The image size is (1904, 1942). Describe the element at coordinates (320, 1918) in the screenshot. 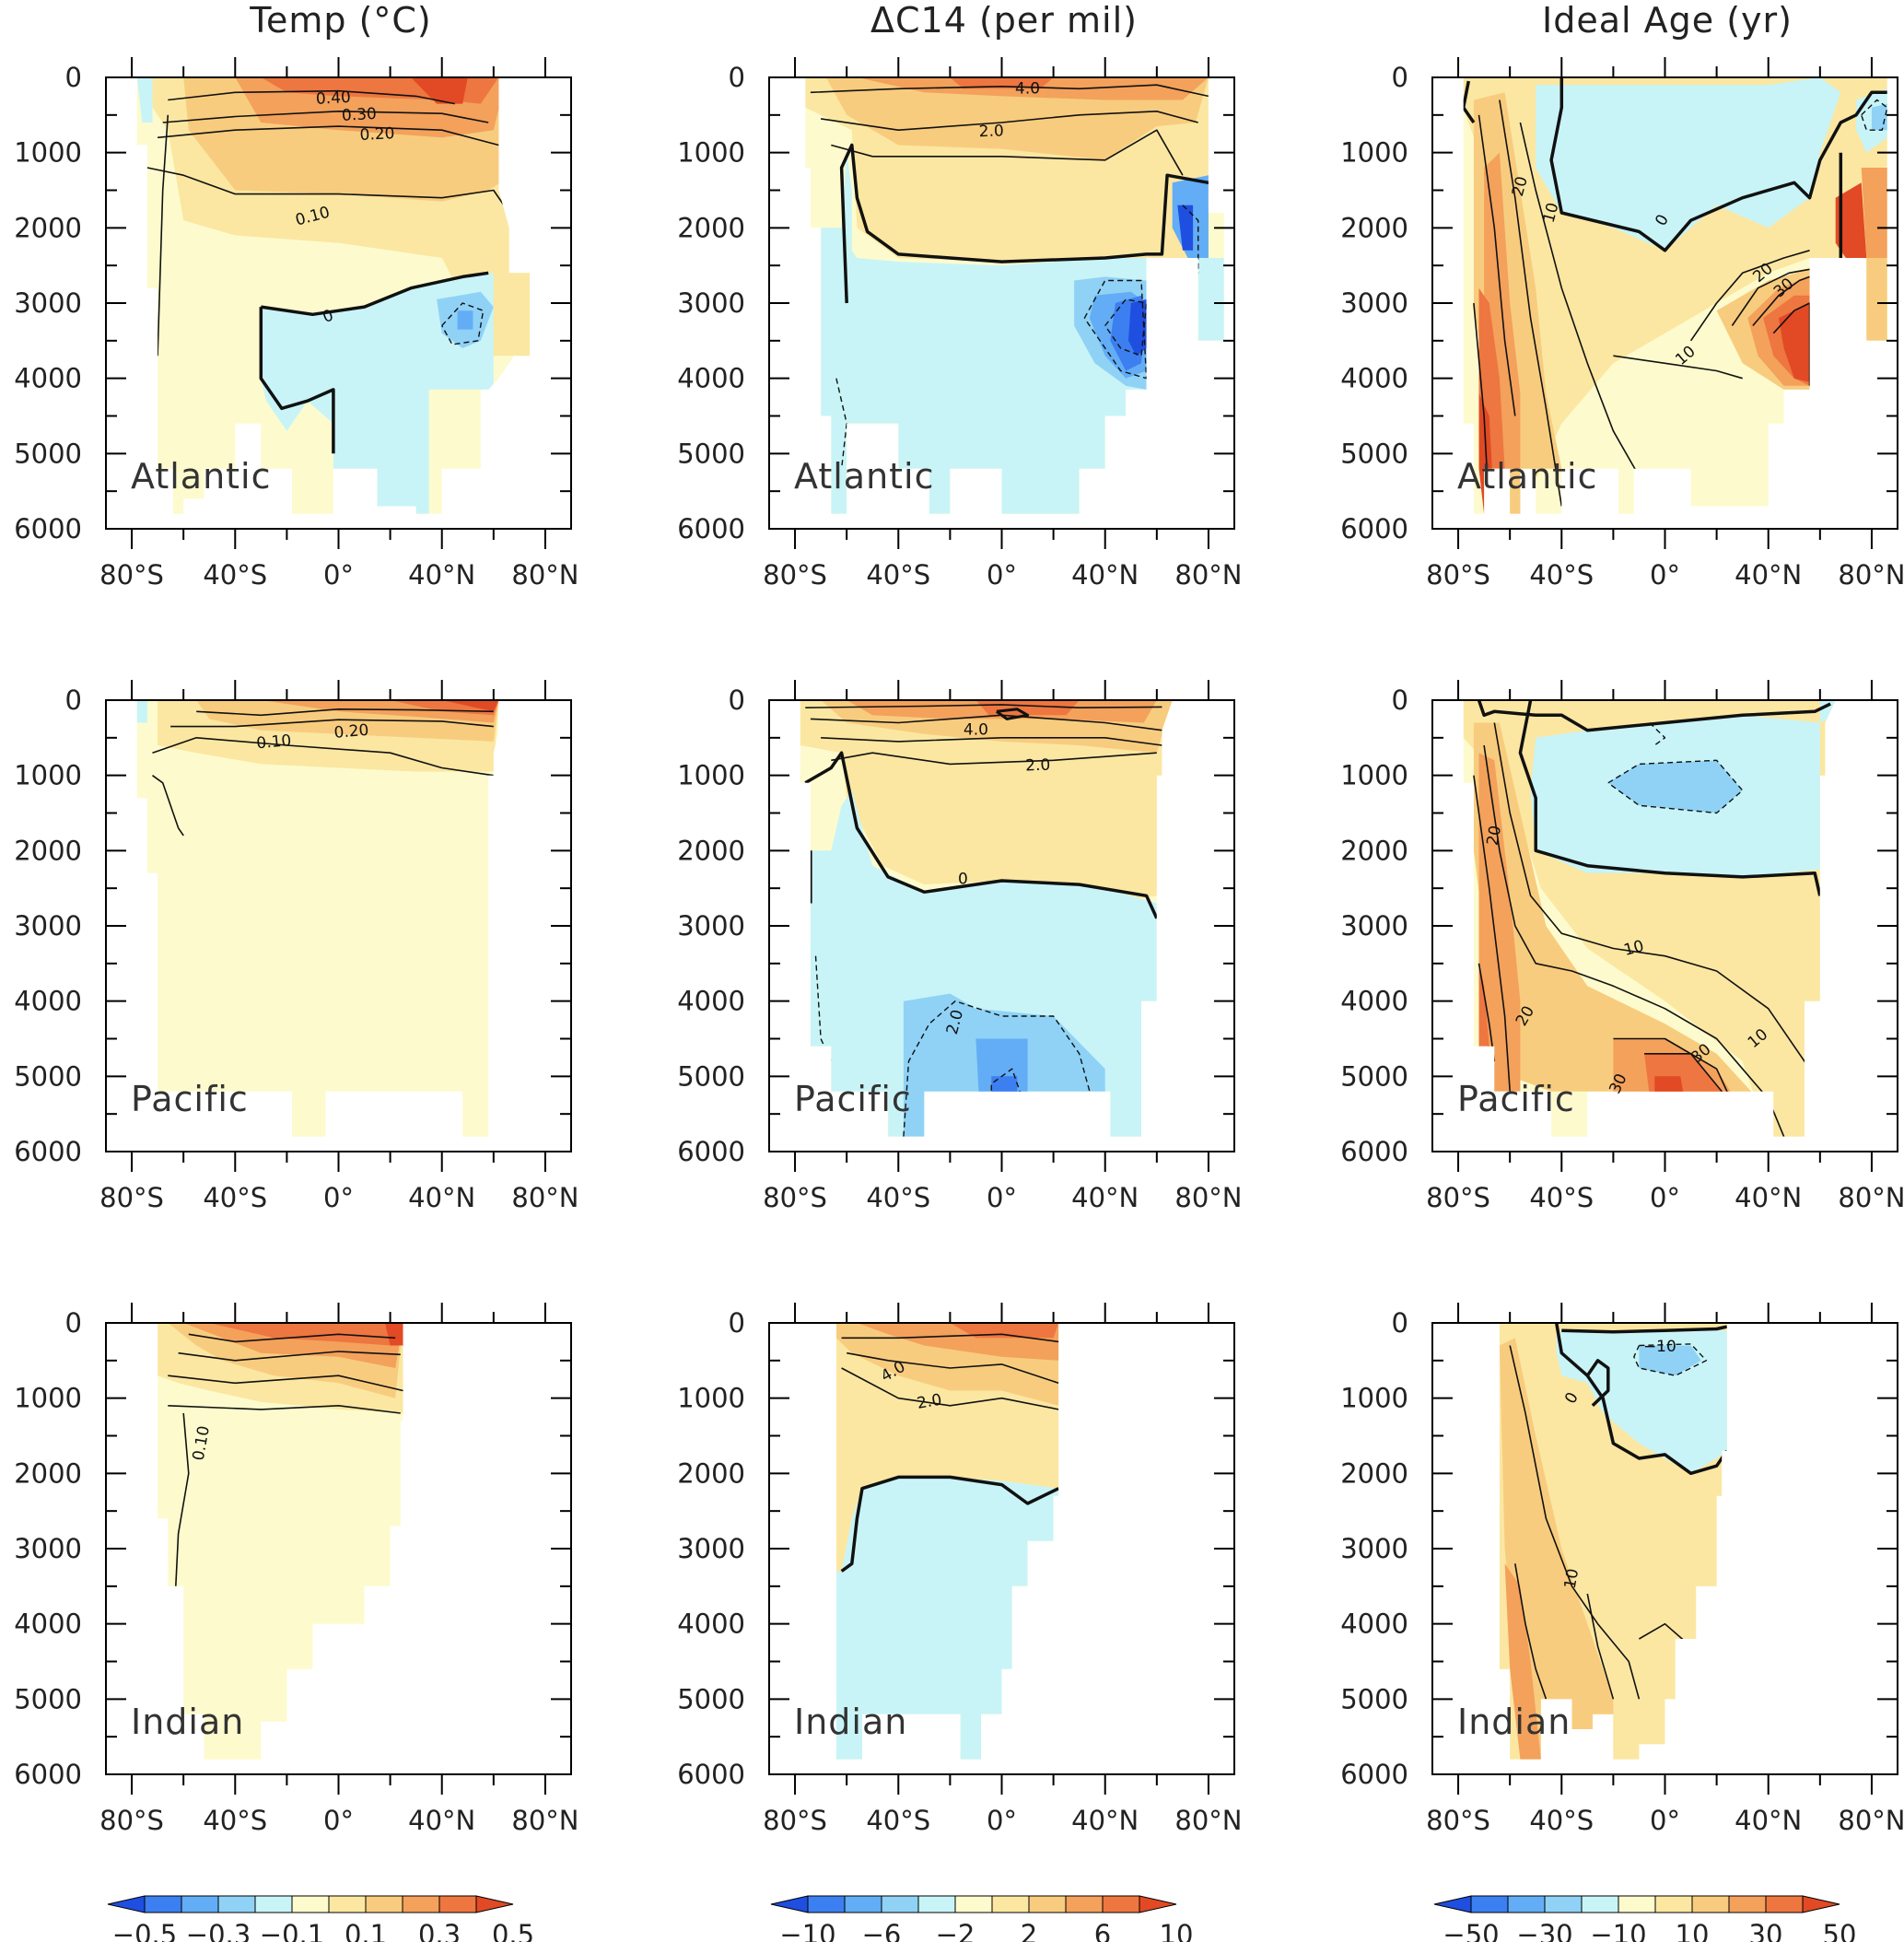

I see `colorbar-temp: −0.5 −0.3 −0.1 0.1 0.3 0.5` at that location.